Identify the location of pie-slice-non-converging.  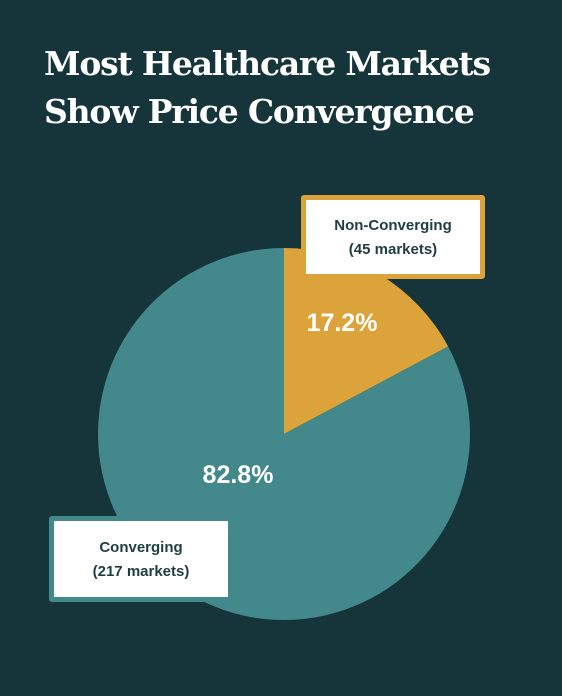
(366, 341).